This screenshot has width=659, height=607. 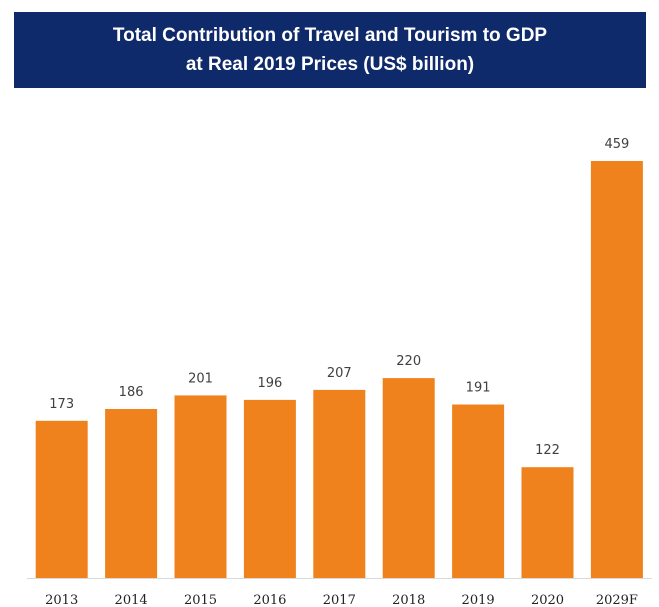 I want to click on bar-2016, so click(x=269, y=488).